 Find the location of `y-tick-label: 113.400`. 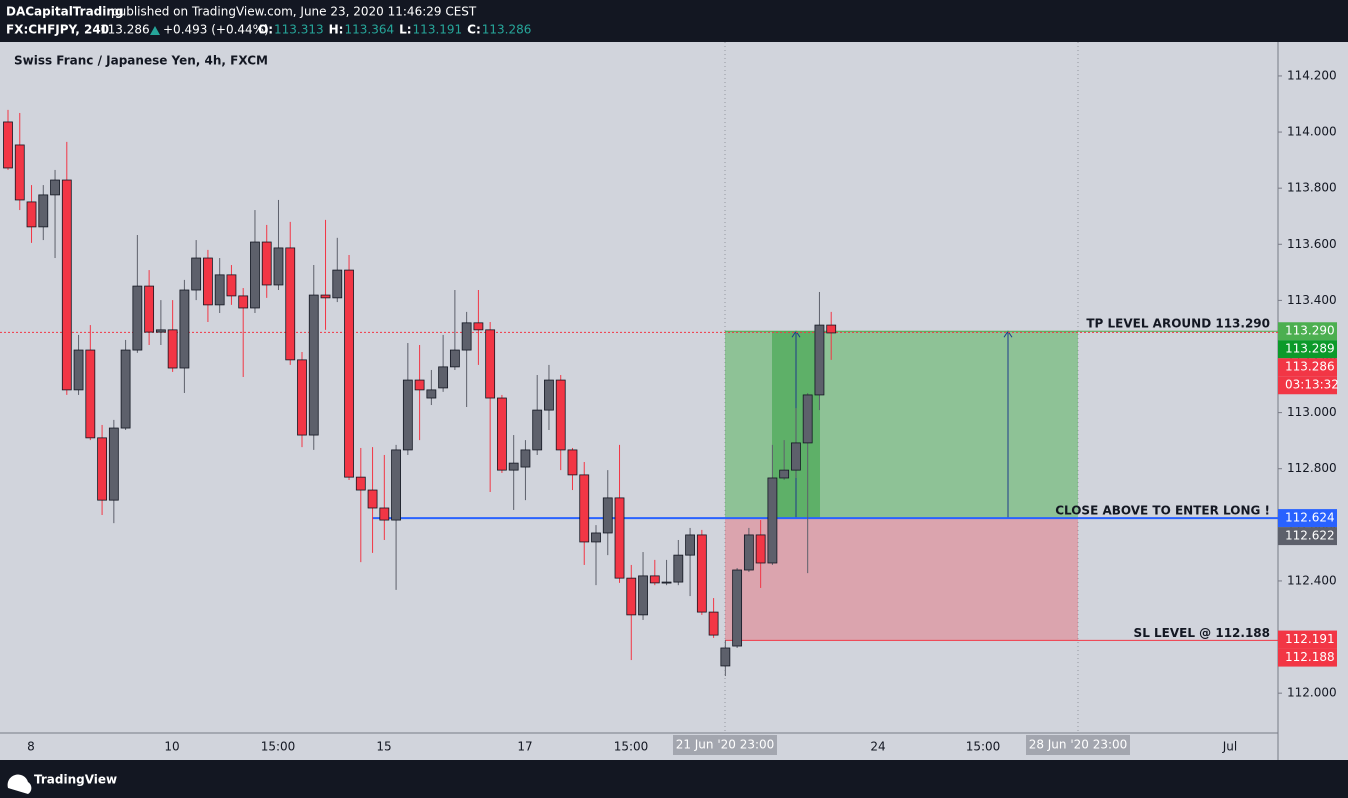

y-tick-label: 113.400 is located at coordinates (1312, 300).